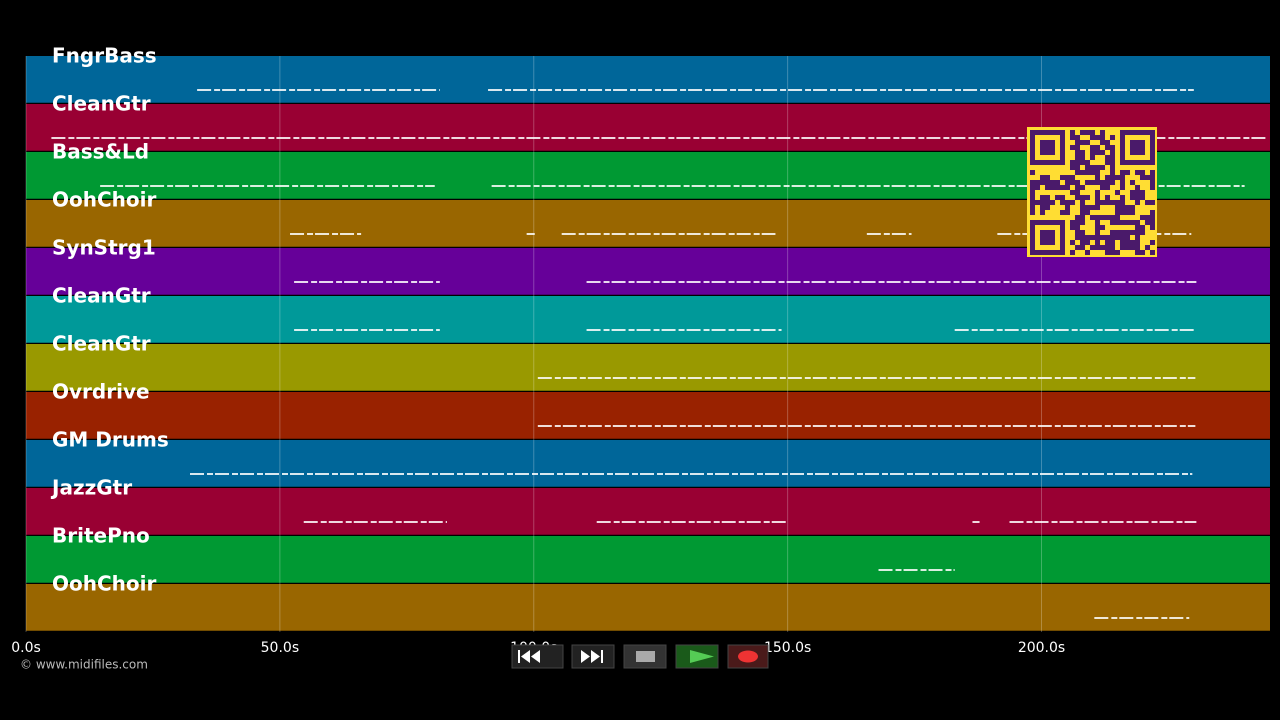  What do you see at coordinates (697, 656) in the screenshot?
I see `play-button` at bounding box center [697, 656].